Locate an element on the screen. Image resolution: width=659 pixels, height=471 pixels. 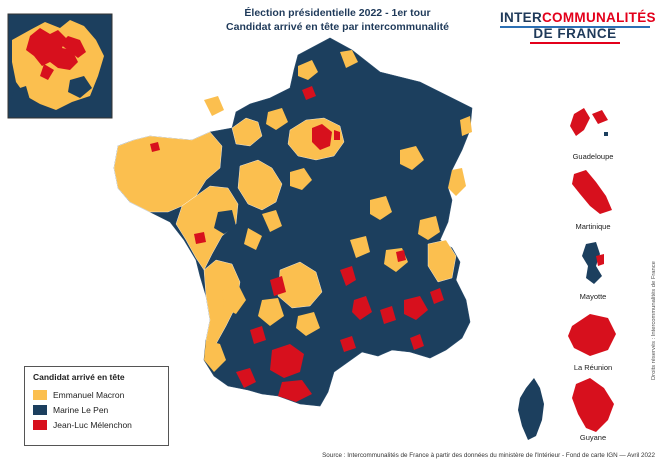
legend-item-macron: Emmanuel Macron is located at coordinates (96, 394).